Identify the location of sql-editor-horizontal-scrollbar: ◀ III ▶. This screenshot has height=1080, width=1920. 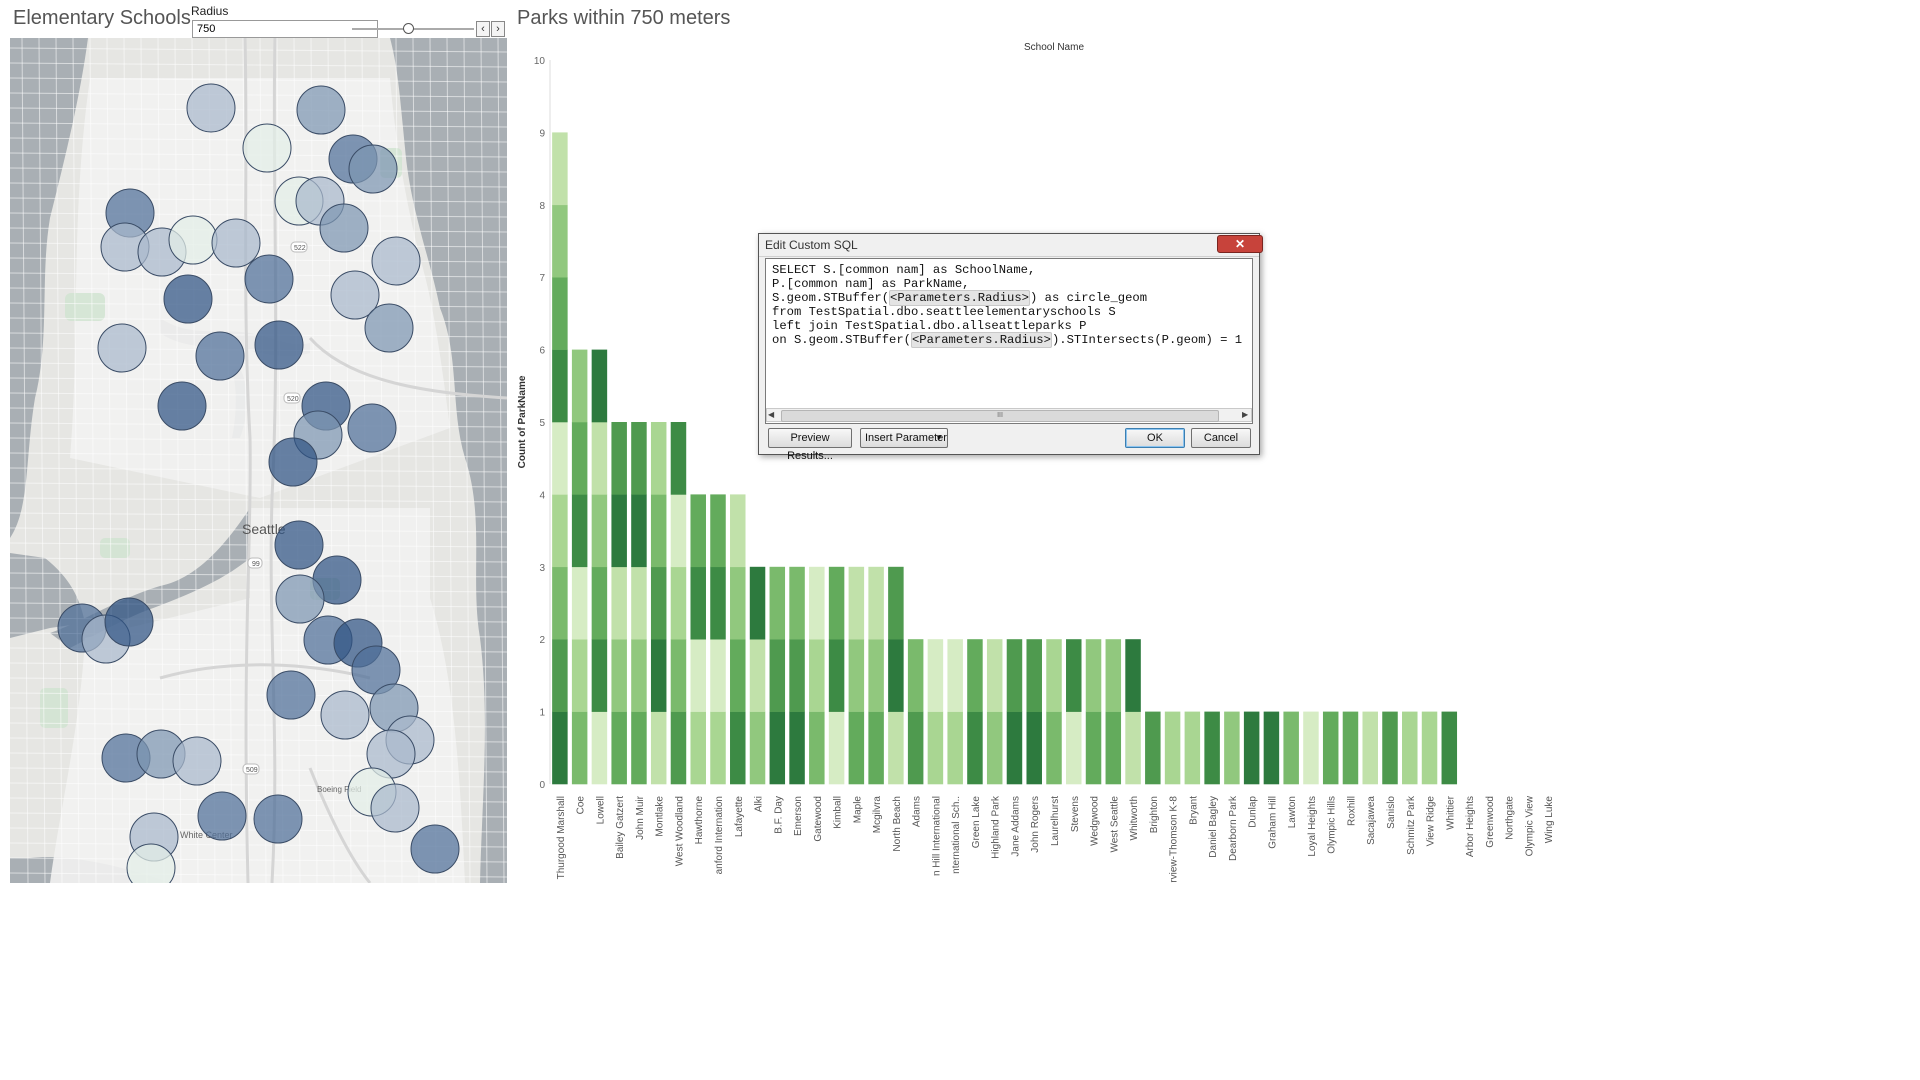
(1009, 415).